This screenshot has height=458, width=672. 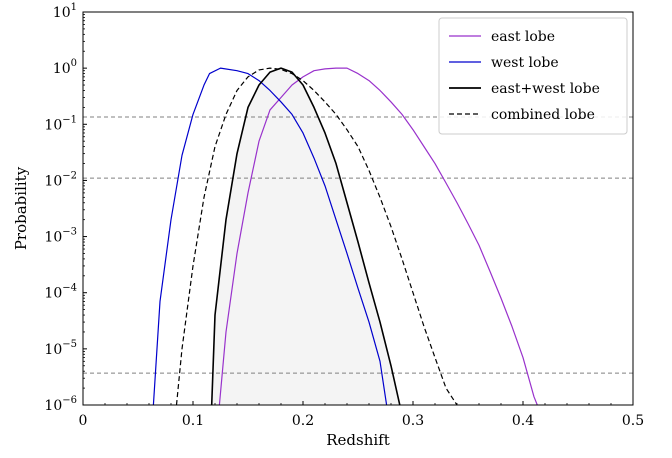 What do you see at coordinates (21, 208) in the screenshot?
I see `y-axis-title: Probability` at bounding box center [21, 208].